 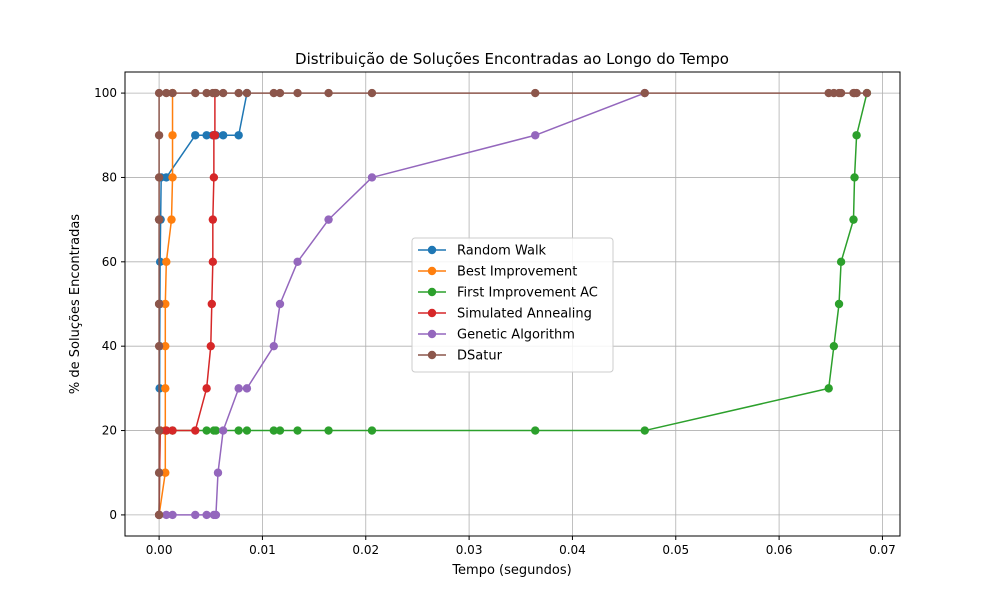 I want to click on legend-marker-dsatur, so click(x=432, y=355).